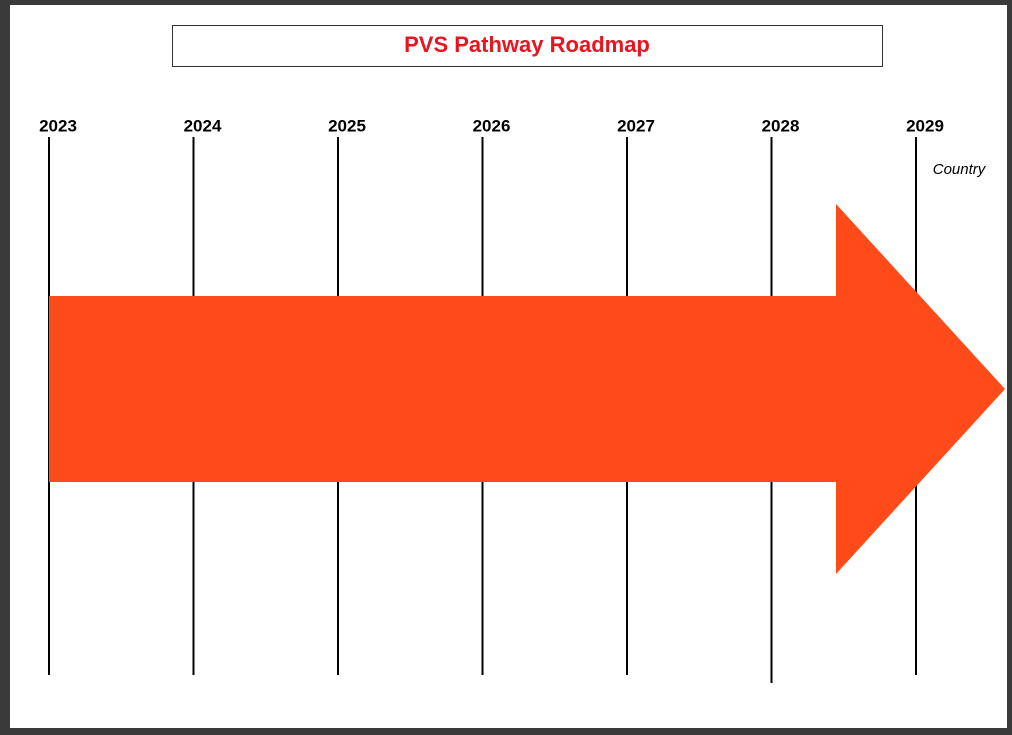 The width and height of the screenshot is (1012, 735). I want to click on year-label: 2029, so click(925, 125).